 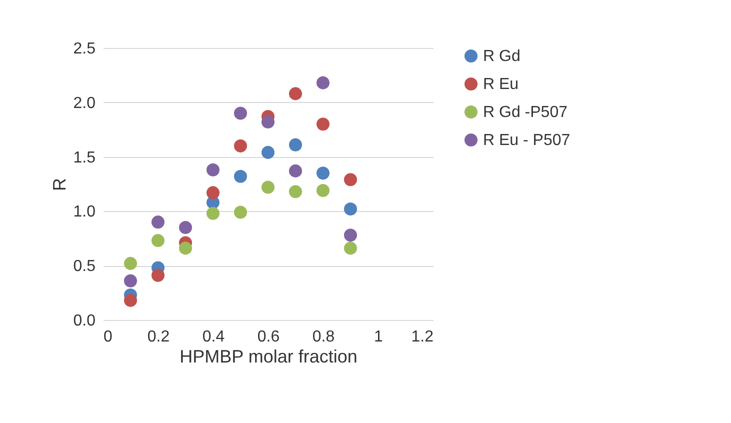 I want to click on x-tick-label: 1, so click(x=379, y=337).